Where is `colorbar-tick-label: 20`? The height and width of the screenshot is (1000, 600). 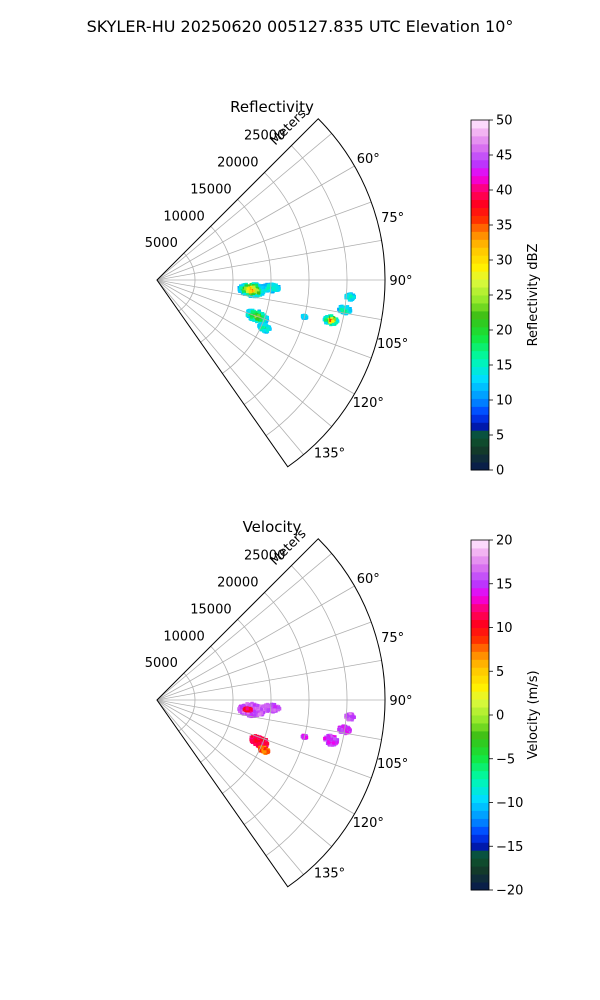
colorbar-tick-label: 20 is located at coordinates (504, 541).